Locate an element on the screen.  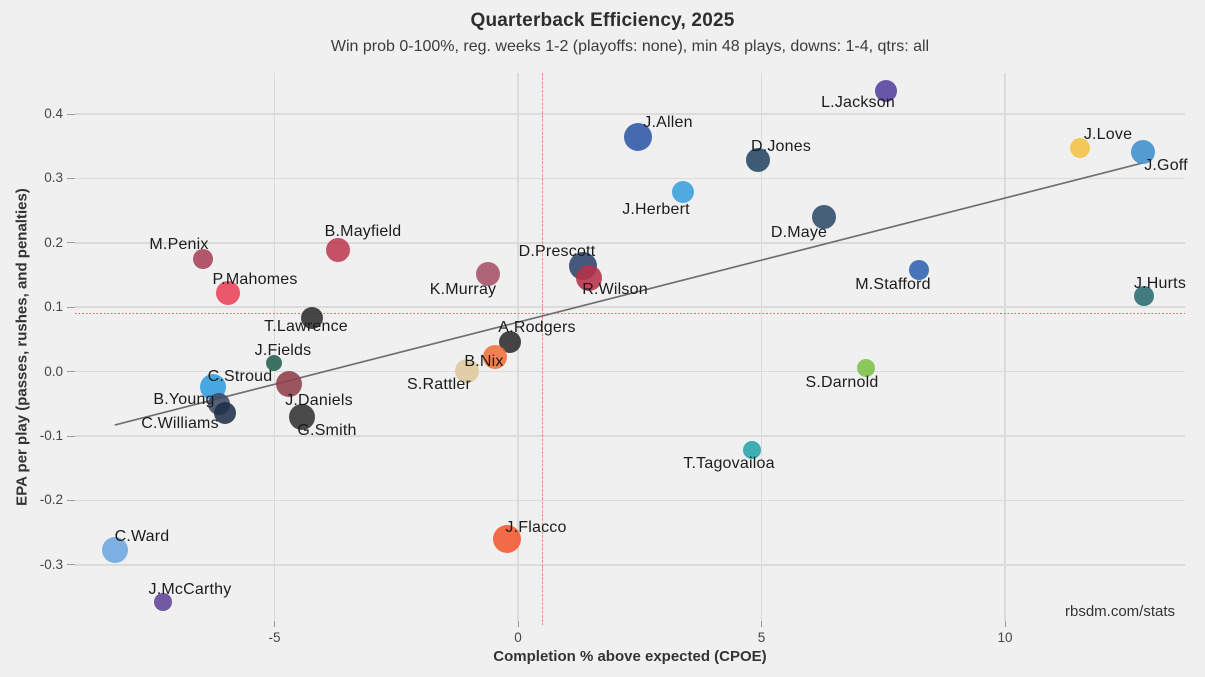
data-point-p-mahomes is located at coordinates (228, 293).